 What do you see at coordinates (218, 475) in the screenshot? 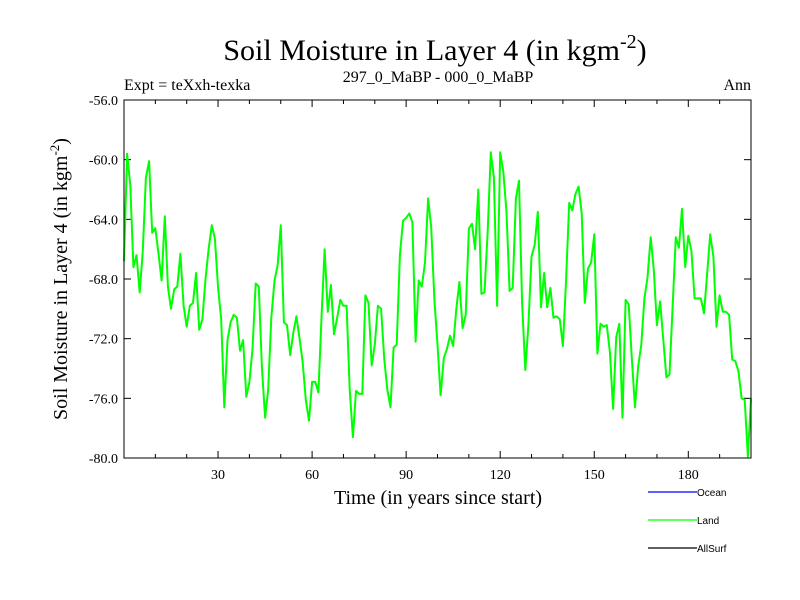
I see `x-tick-label: 30` at bounding box center [218, 475].